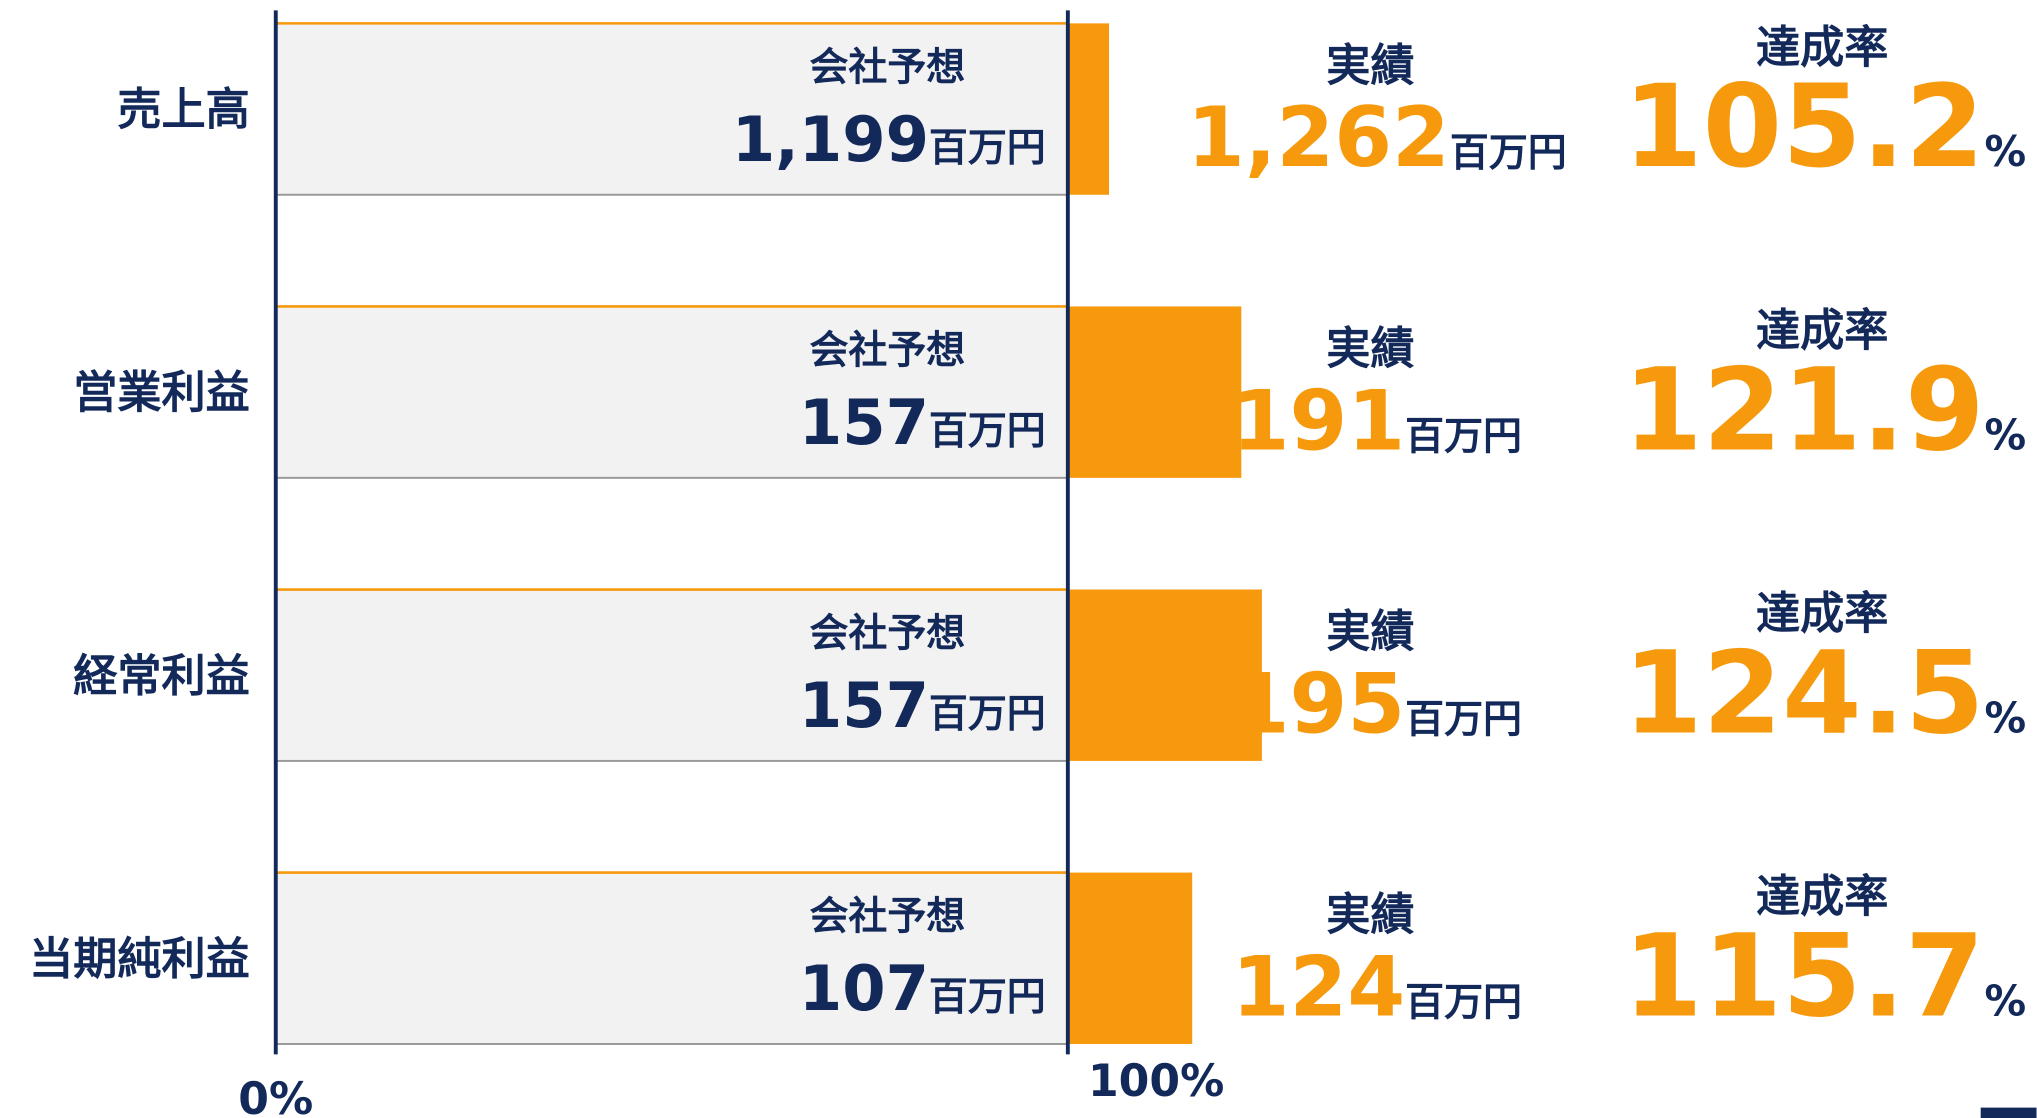  What do you see at coordinates (139, 959) in the screenshot?
I see `category-label: 当期純利益` at bounding box center [139, 959].